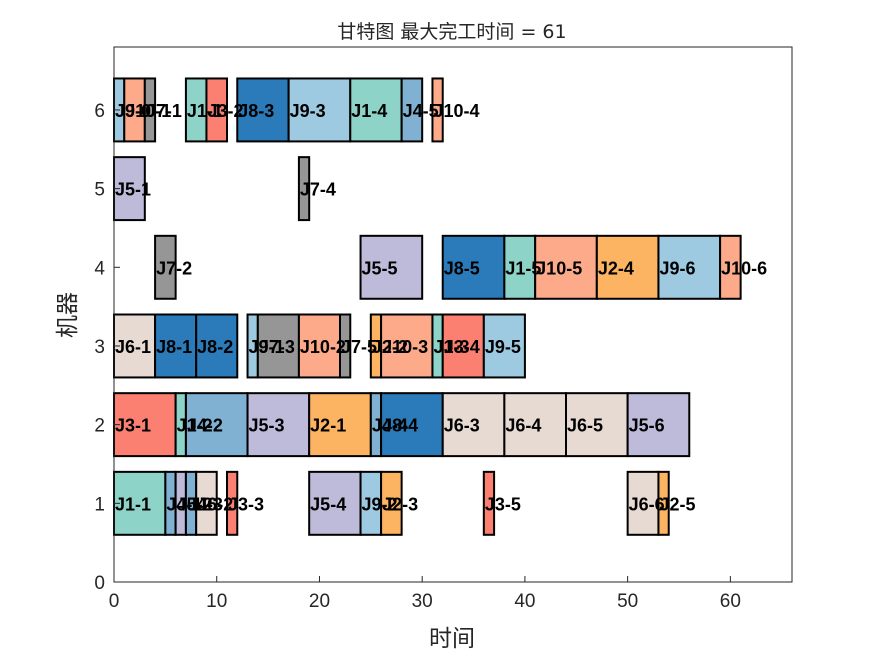  I want to click on task-label-j6-6: J6-6, so click(647, 504).